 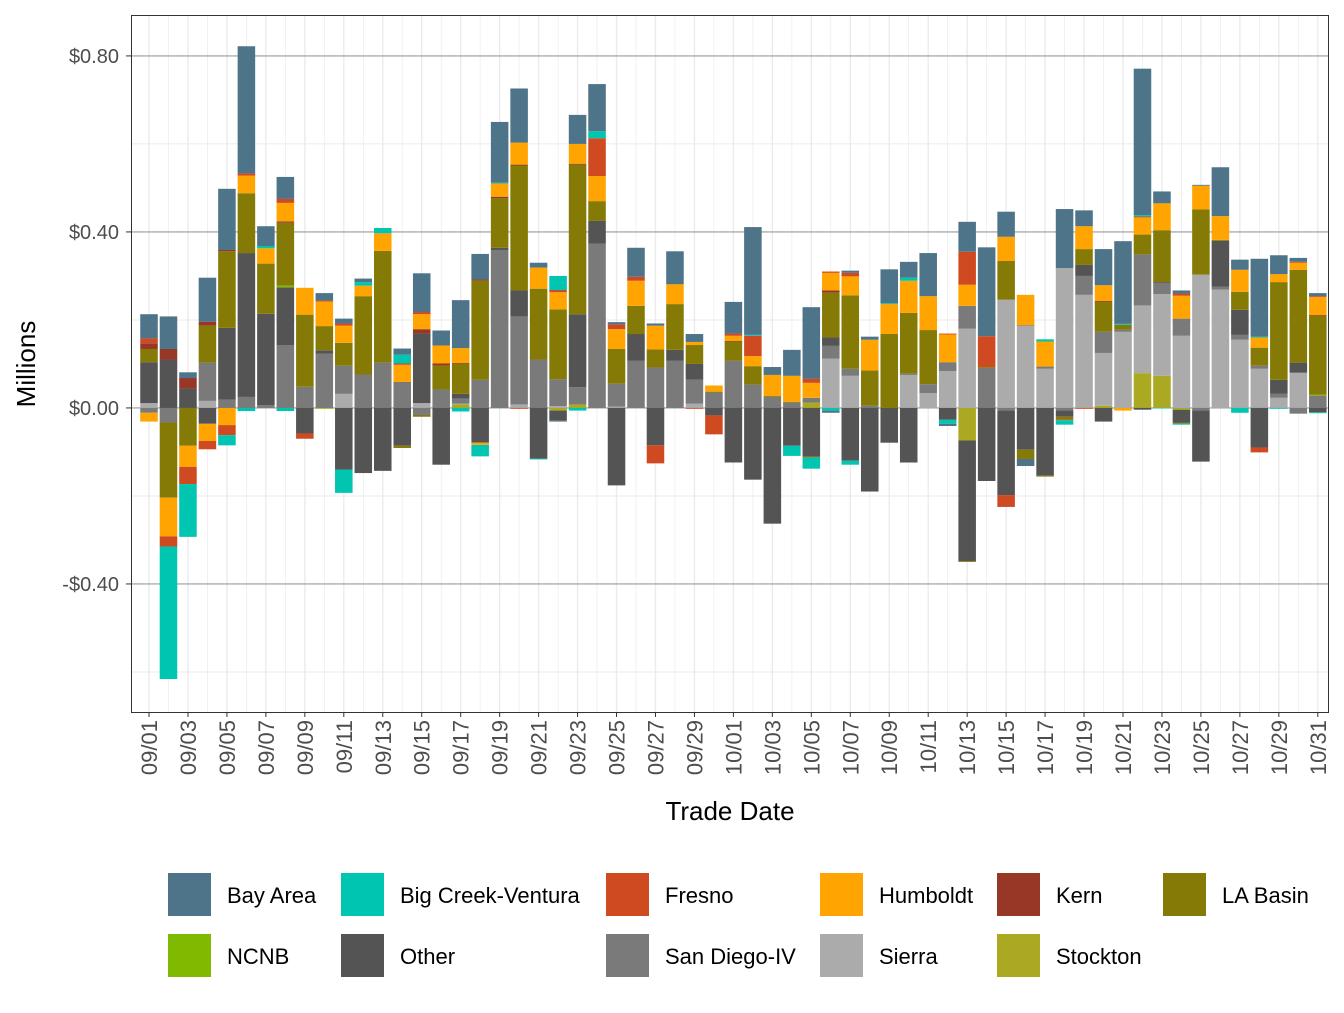 What do you see at coordinates (1240, 747) in the screenshot?
I see `x-tick-label: 10/27` at bounding box center [1240, 747].